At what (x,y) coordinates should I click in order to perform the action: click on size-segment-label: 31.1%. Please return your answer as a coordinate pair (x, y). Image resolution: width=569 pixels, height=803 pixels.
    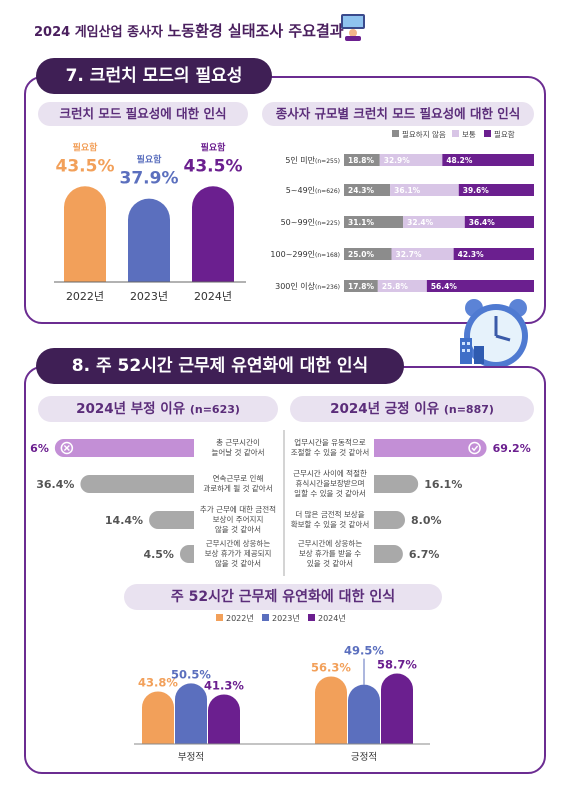
    Looking at the image, I should click on (361, 222).